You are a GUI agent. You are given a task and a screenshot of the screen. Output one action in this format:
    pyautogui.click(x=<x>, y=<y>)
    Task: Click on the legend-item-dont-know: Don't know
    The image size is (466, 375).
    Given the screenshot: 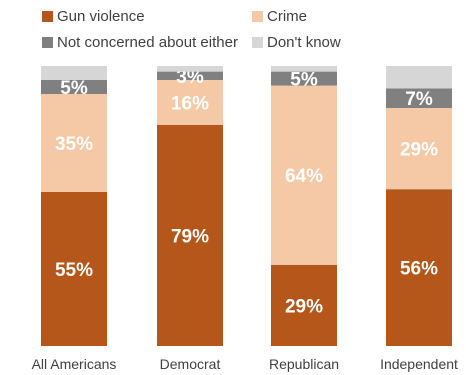 What is the action you would take?
    pyautogui.click(x=296, y=42)
    